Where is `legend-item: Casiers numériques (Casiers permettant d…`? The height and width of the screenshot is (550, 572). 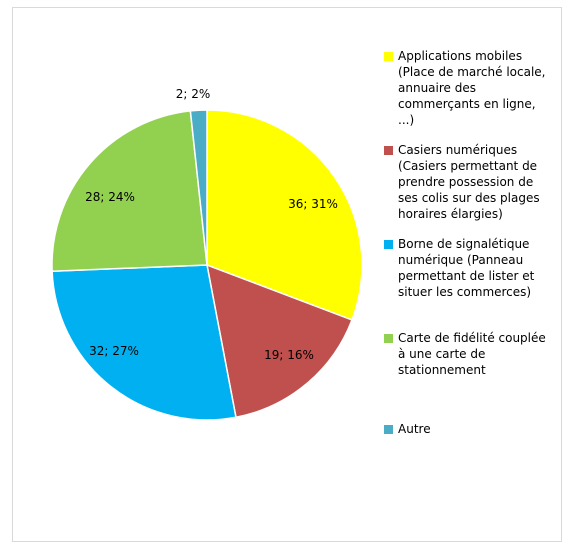
legend-item: Casiers numériques (Casiers permettant d… is located at coordinates (476, 182).